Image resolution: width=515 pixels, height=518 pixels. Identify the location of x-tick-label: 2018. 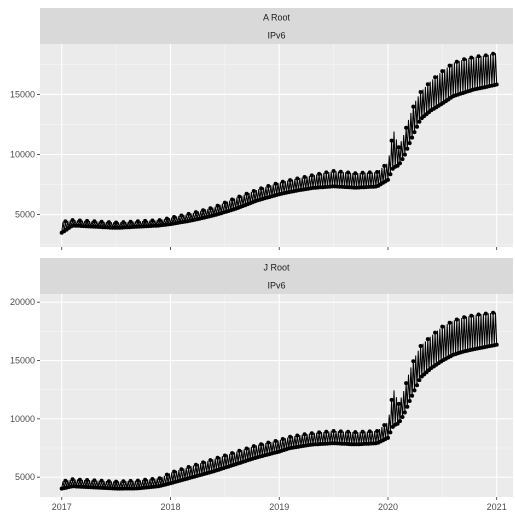
(170, 507).